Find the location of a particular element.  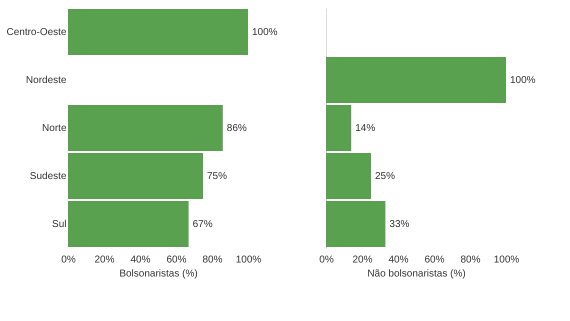

data-label: 67% is located at coordinates (202, 224).